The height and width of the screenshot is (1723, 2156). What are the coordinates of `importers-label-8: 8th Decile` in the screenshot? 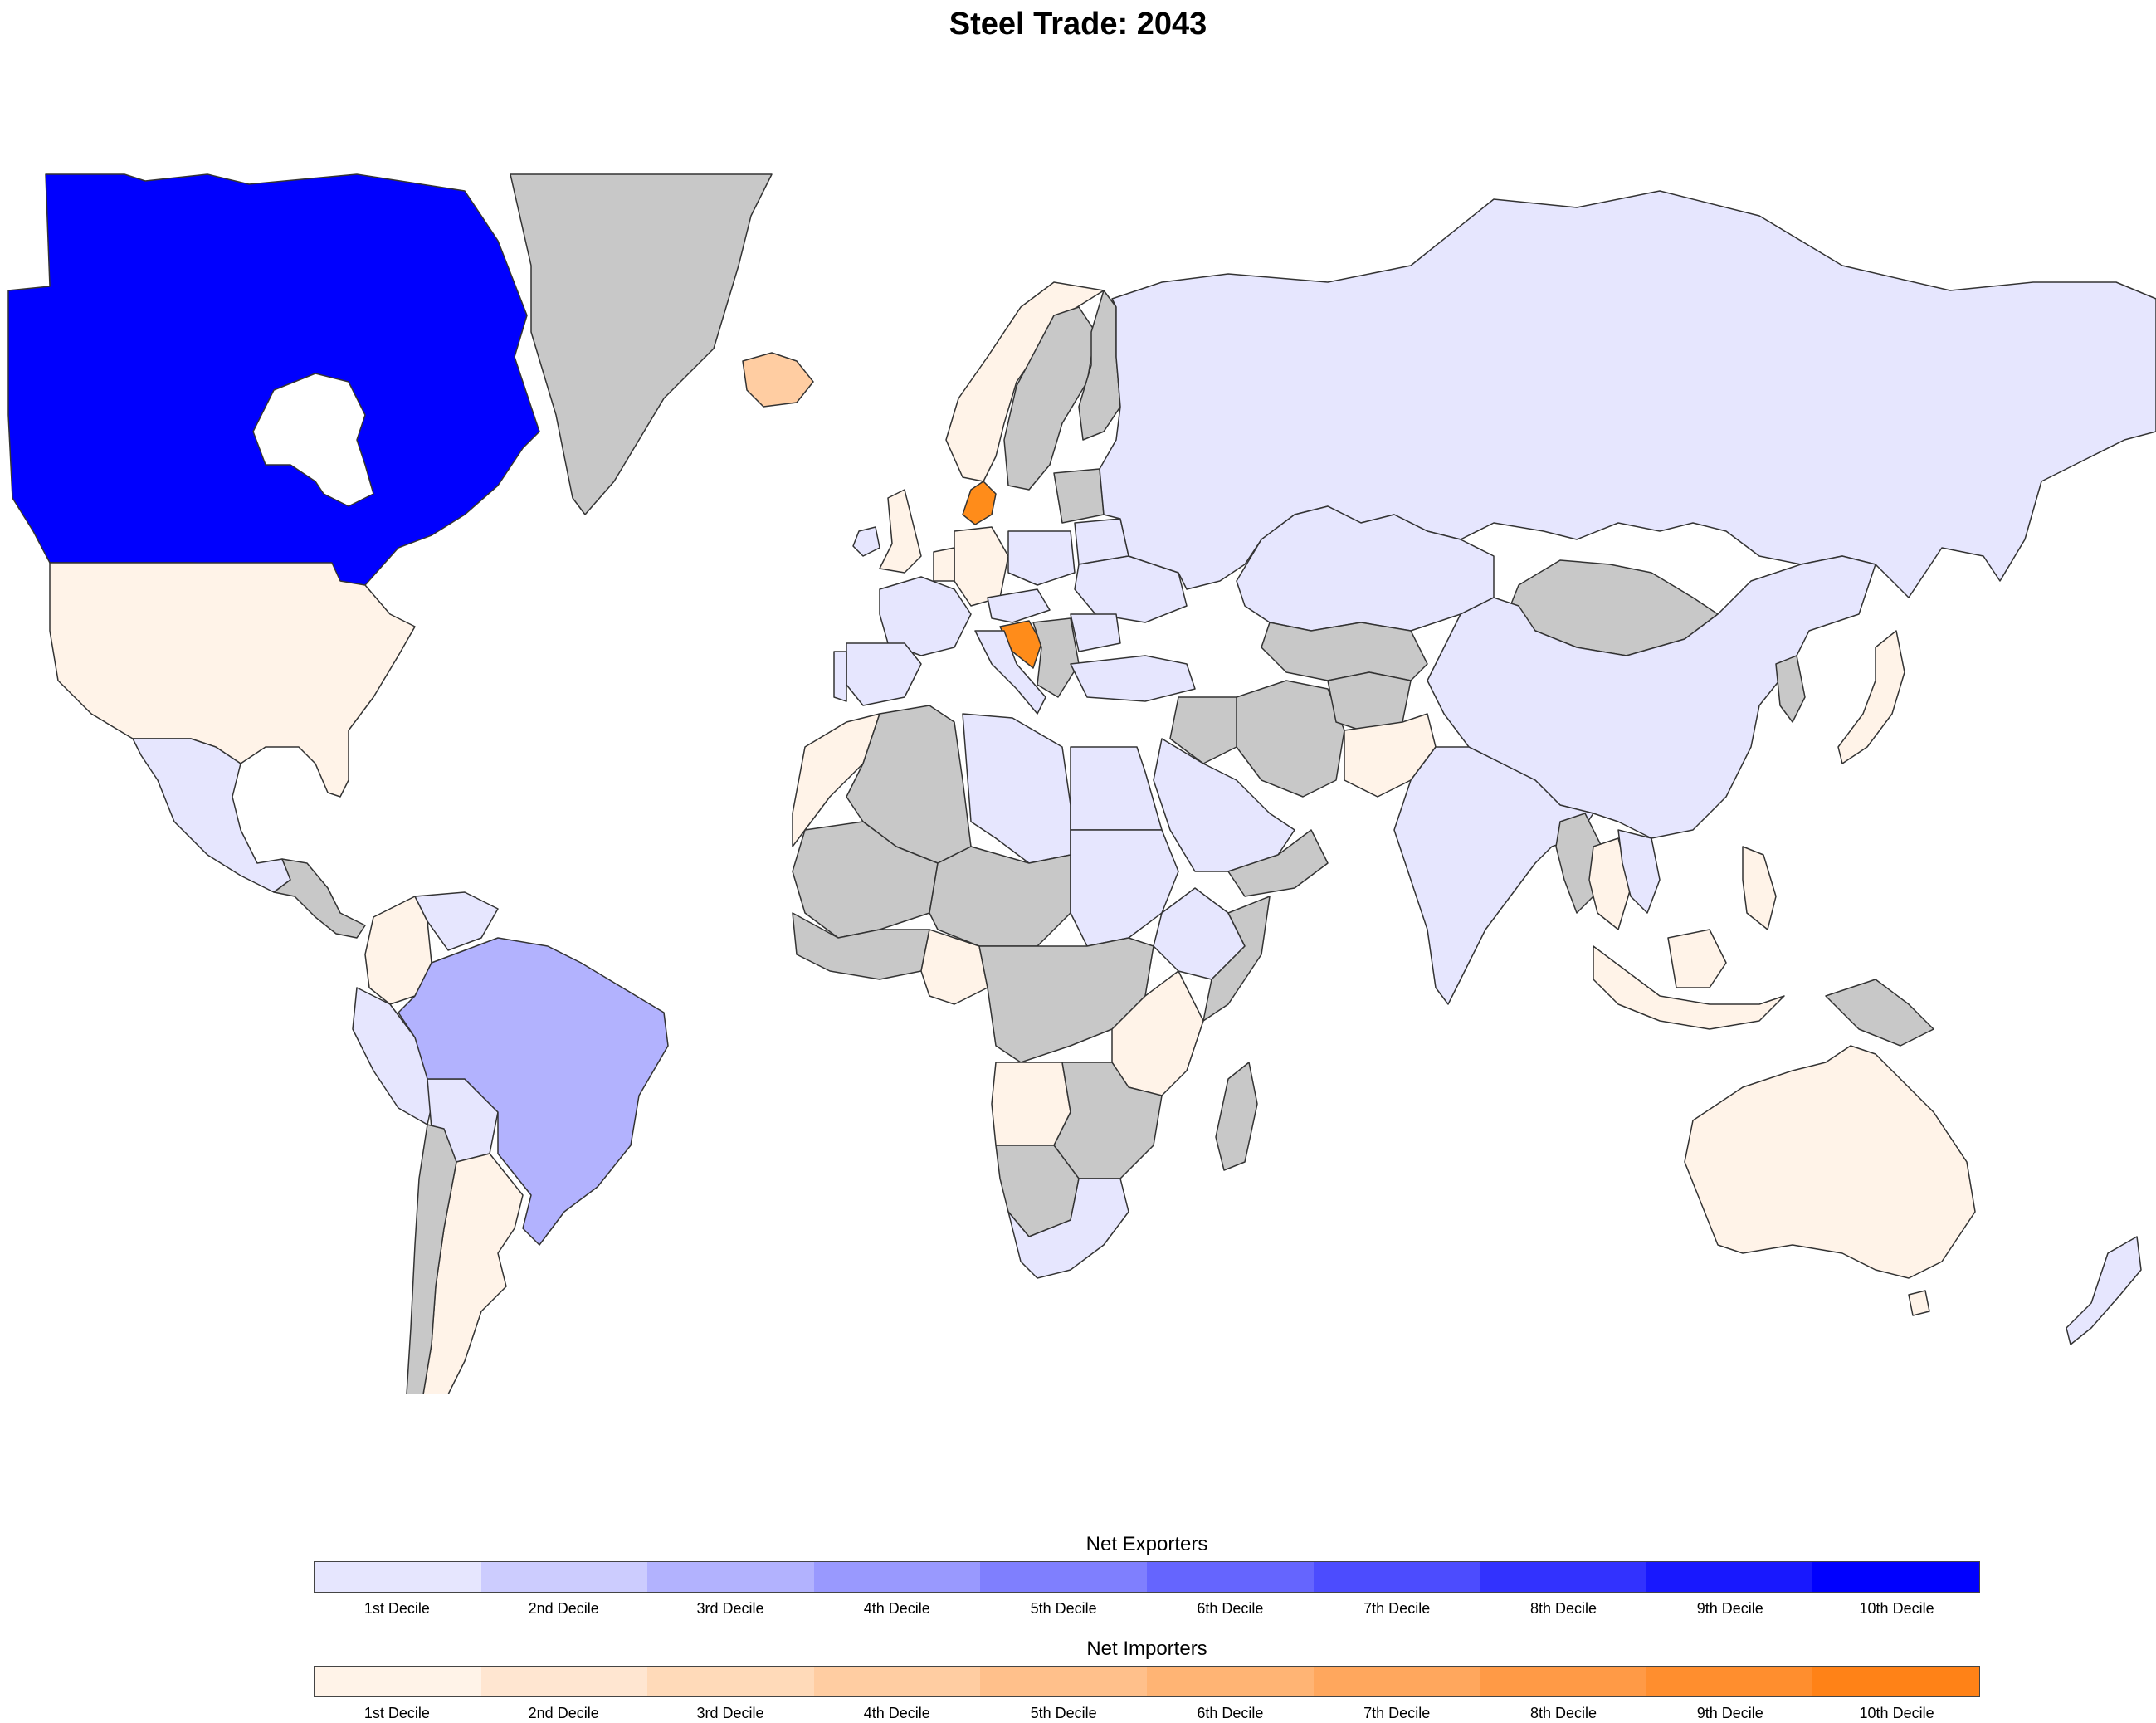 It's located at (1563, 1713).